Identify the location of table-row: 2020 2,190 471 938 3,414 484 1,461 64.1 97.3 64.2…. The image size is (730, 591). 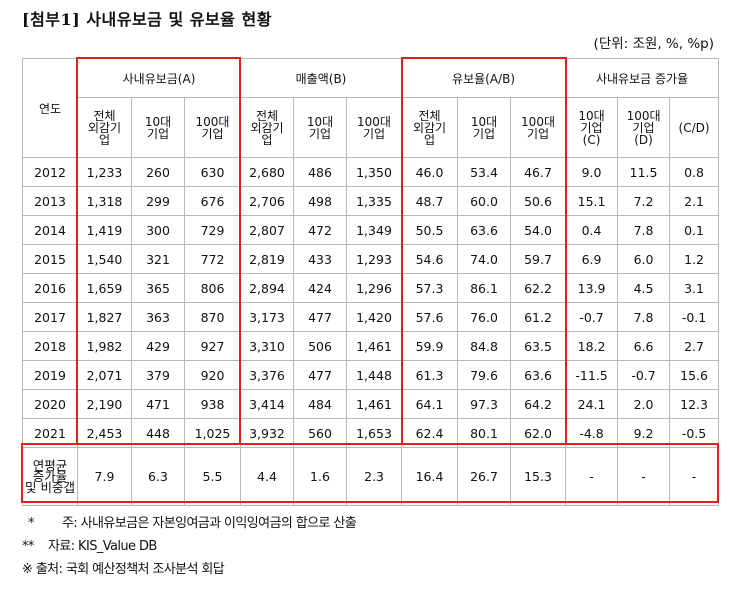
(371, 404).